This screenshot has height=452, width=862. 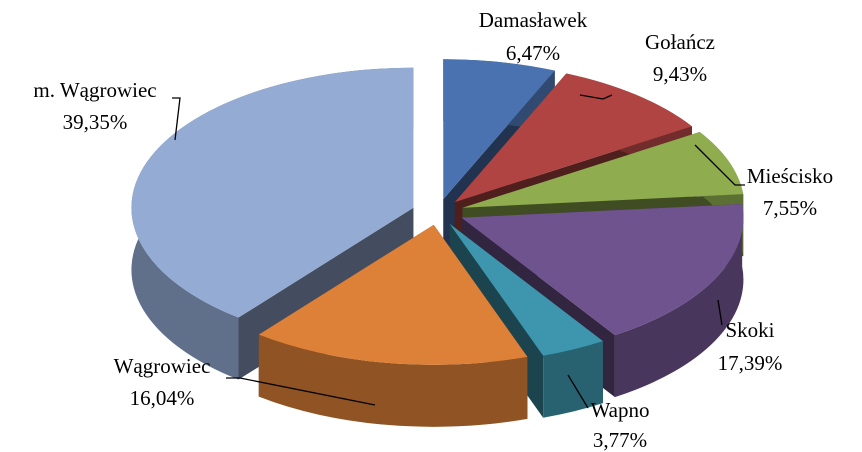 I want to click on value-label: 7,55%, so click(x=790, y=208).